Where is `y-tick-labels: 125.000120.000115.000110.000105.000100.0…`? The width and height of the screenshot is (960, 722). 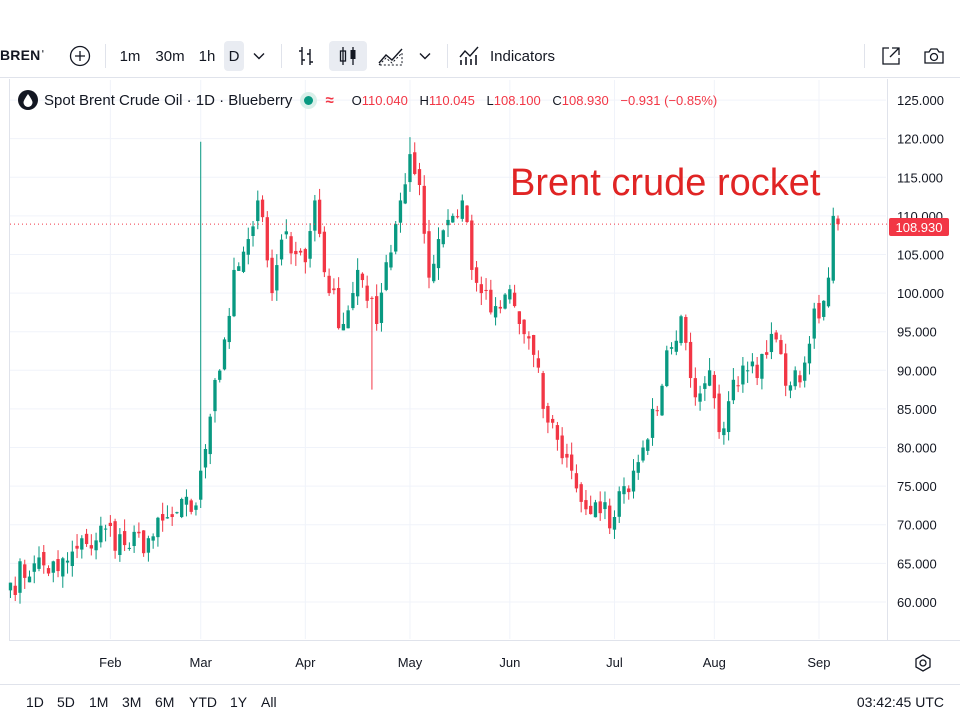 y-tick-labels: 125.000120.000115.000110.000105.000100.0… is located at coordinates (920, 351).